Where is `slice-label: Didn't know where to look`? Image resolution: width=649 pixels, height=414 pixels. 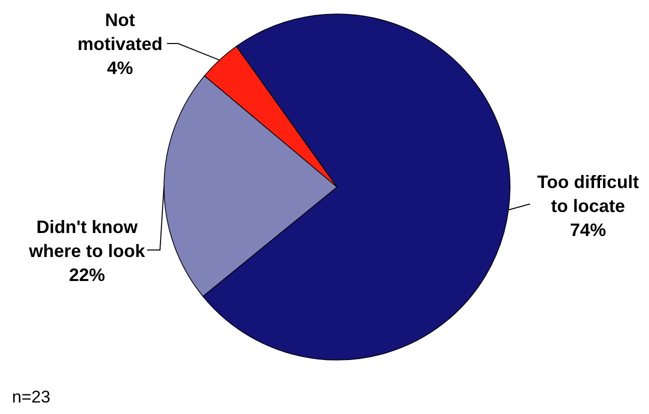 slice-label: Didn't know where to look is located at coordinates (87, 239).